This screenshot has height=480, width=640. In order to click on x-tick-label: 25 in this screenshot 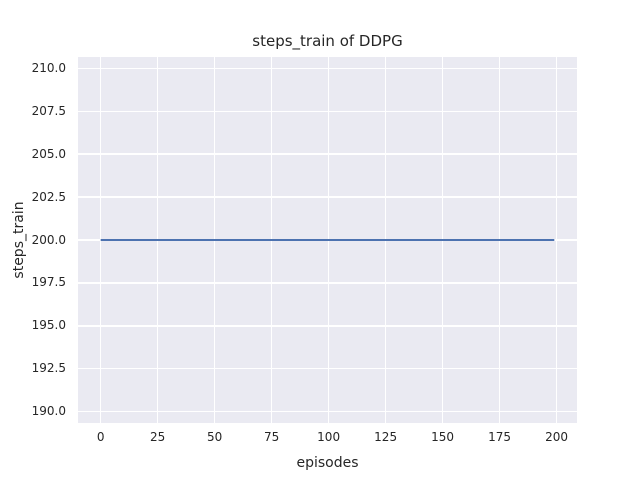, I will do `click(158, 437)`.